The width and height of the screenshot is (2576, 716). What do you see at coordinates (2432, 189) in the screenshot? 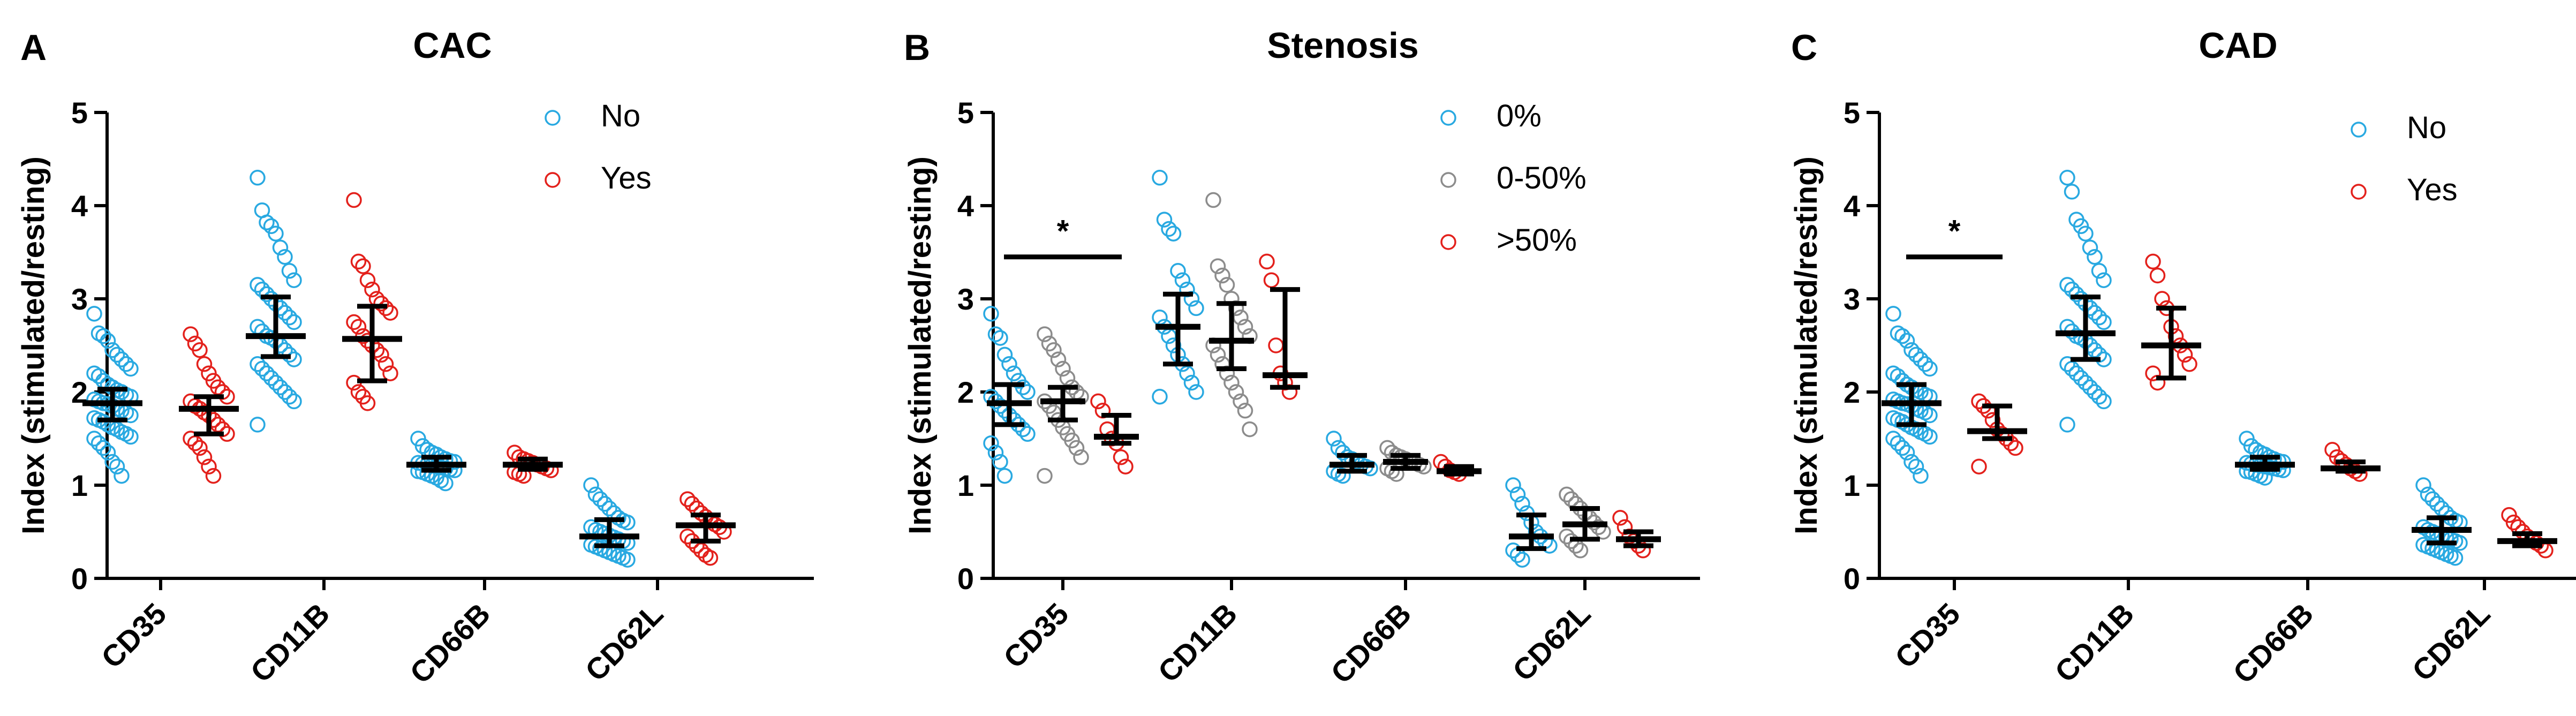
I see `legend-label: Yes` at bounding box center [2432, 189].